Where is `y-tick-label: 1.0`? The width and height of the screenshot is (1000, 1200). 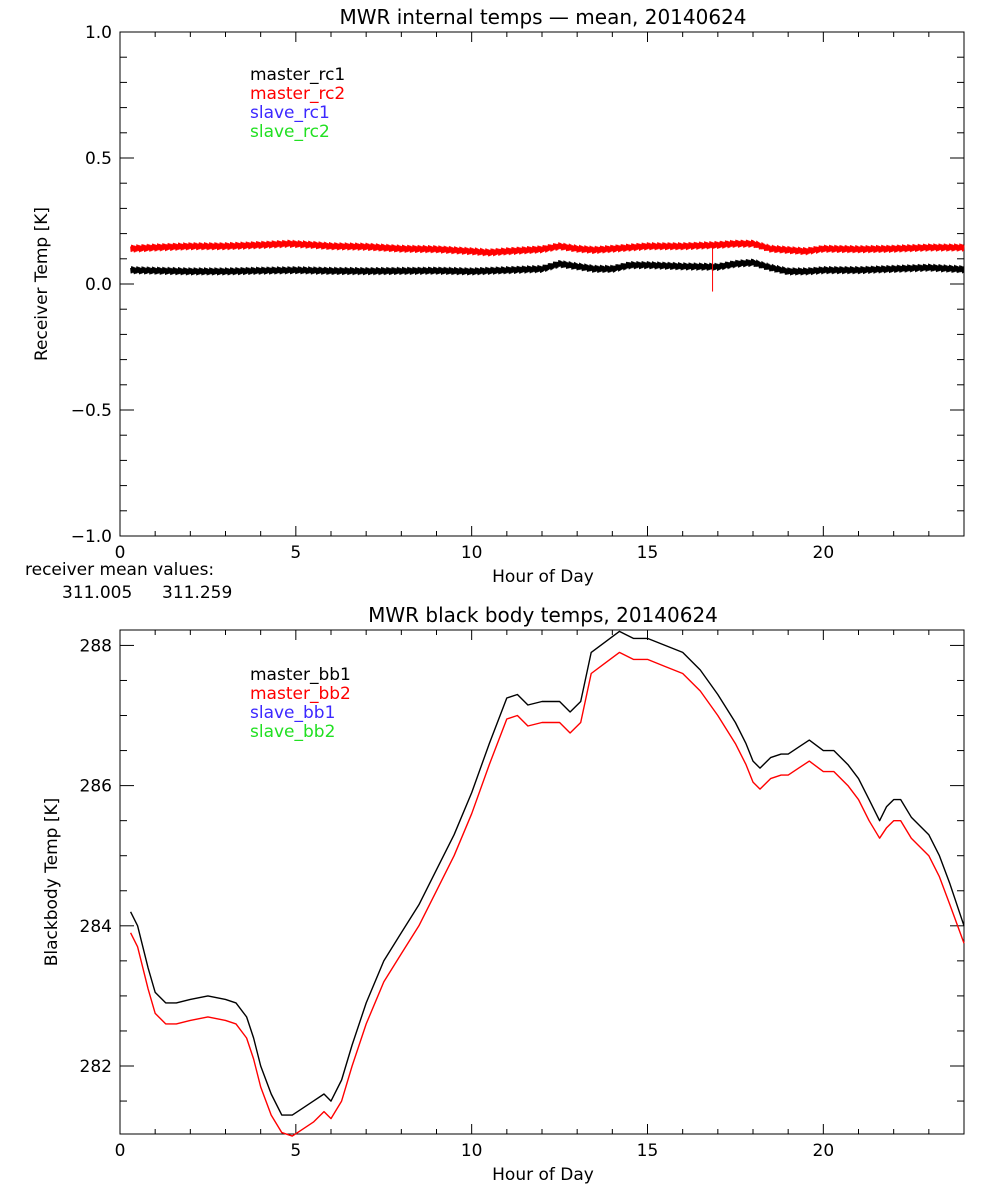
y-tick-label: 1.0 is located at coordinates (98, 33).